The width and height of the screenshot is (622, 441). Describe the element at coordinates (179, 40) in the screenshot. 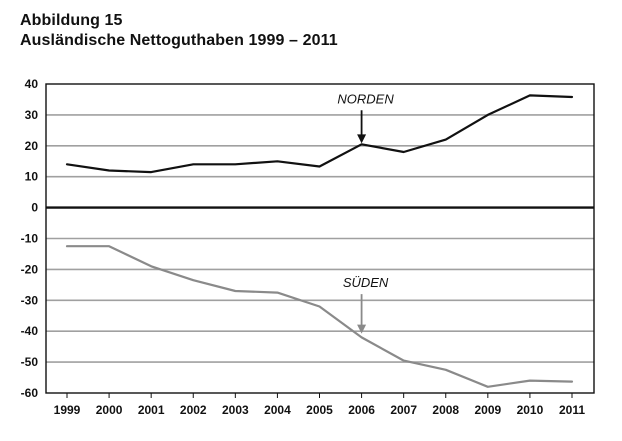

I see `figure-subtitle: Ausländische Nettoguthaben 1999 – 2011` at that location.